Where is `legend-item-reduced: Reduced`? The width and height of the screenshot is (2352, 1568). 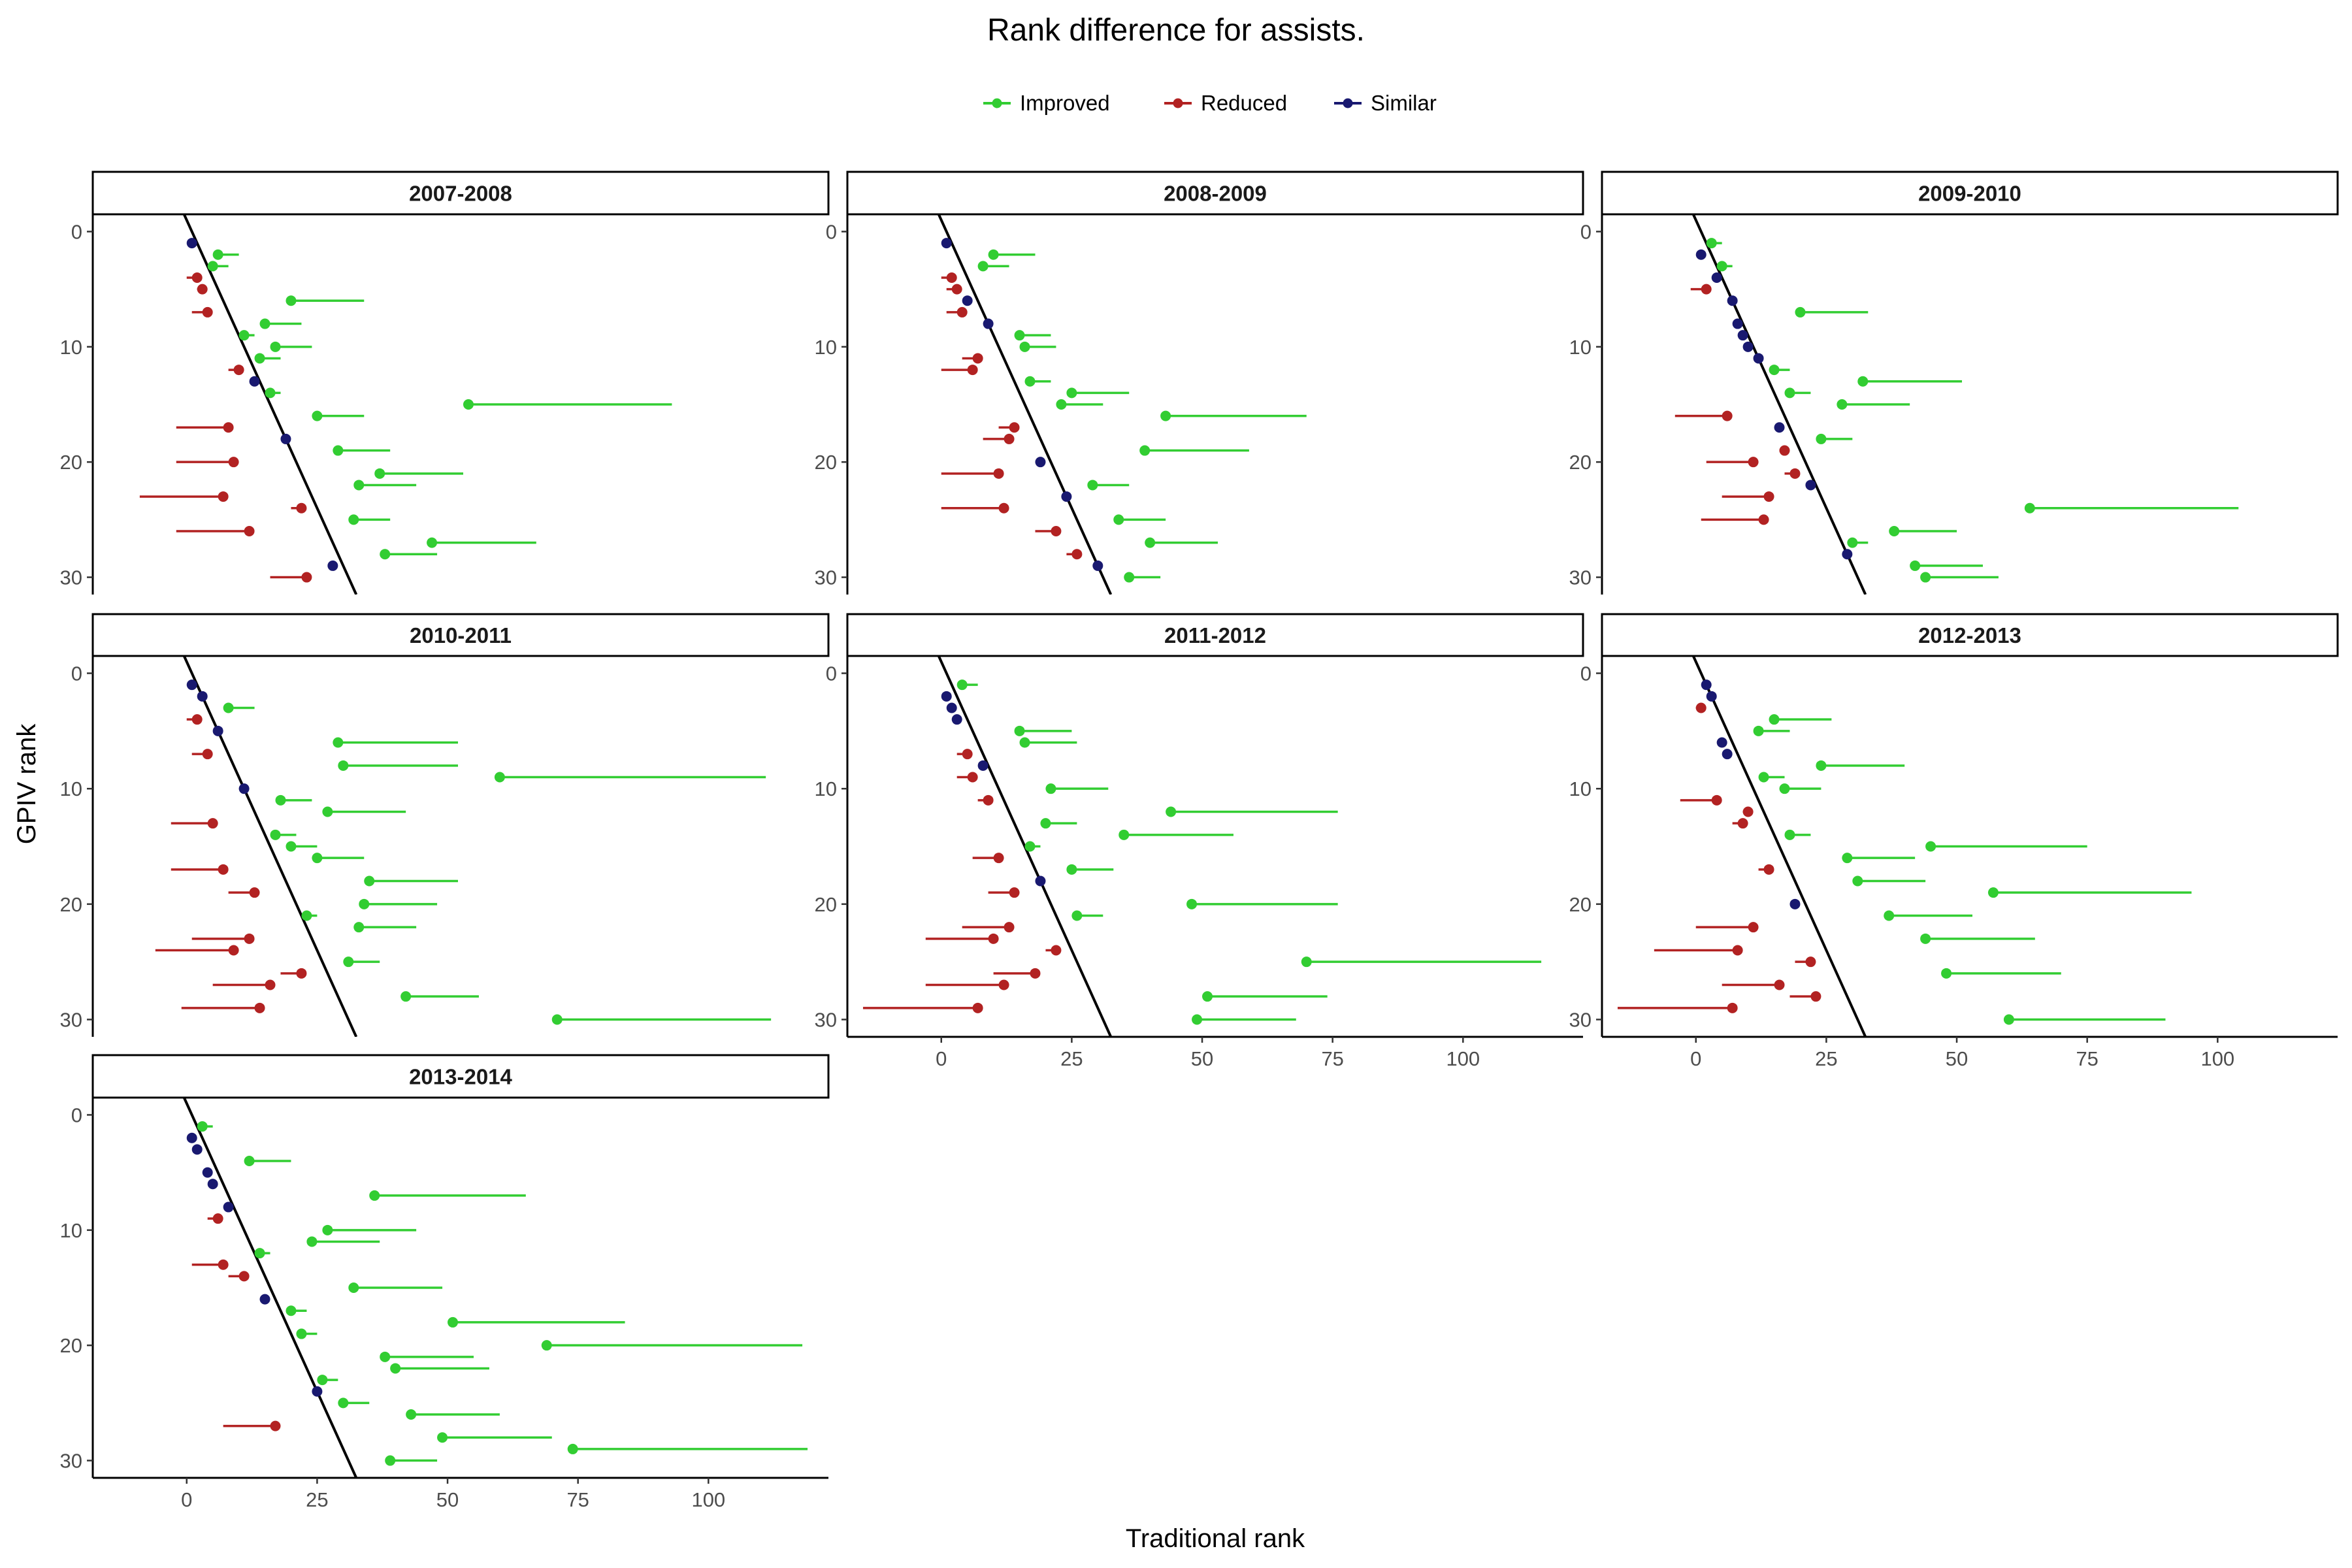 legend-item-reduced: Reduced is located at coordinates (1225, 103).